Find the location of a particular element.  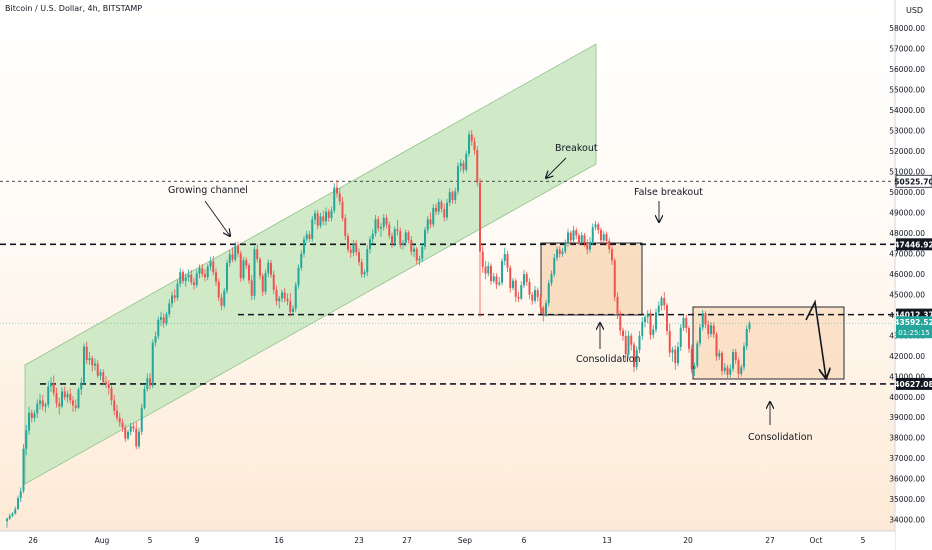

time-tick-label: 27 is located at coordinates (407, 540).